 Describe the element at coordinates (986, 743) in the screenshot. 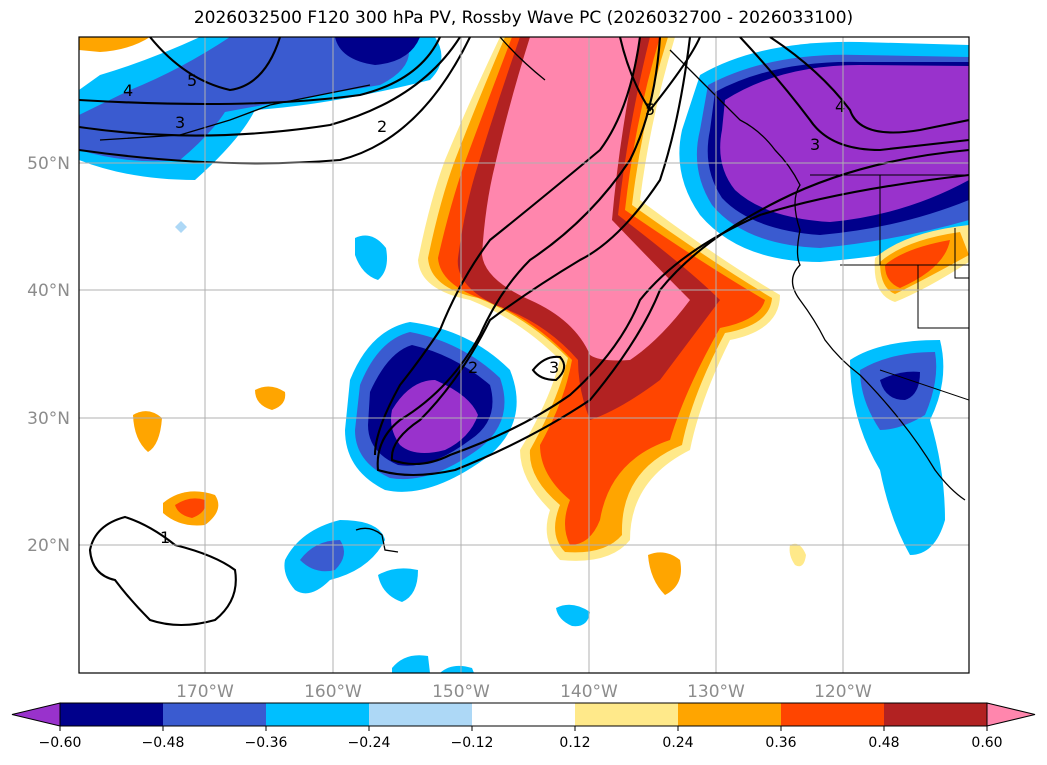

I see `colorbar-tick-label: 0.60` at that location.